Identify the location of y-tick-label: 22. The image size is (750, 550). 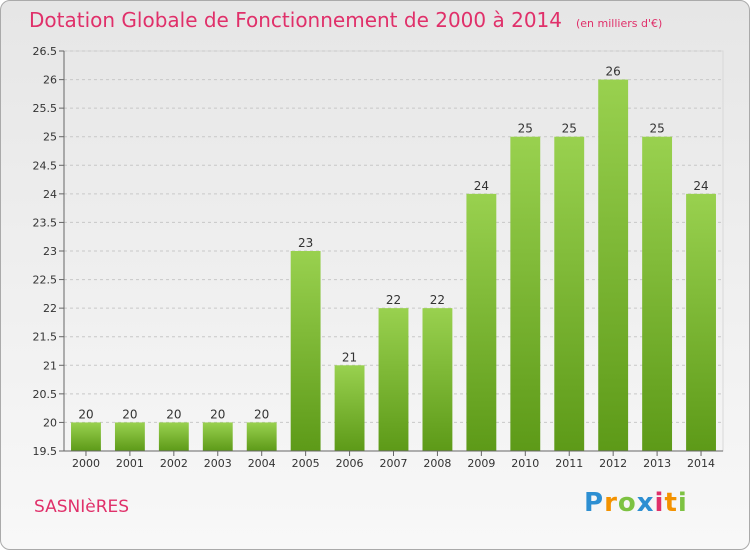
(50, 308).